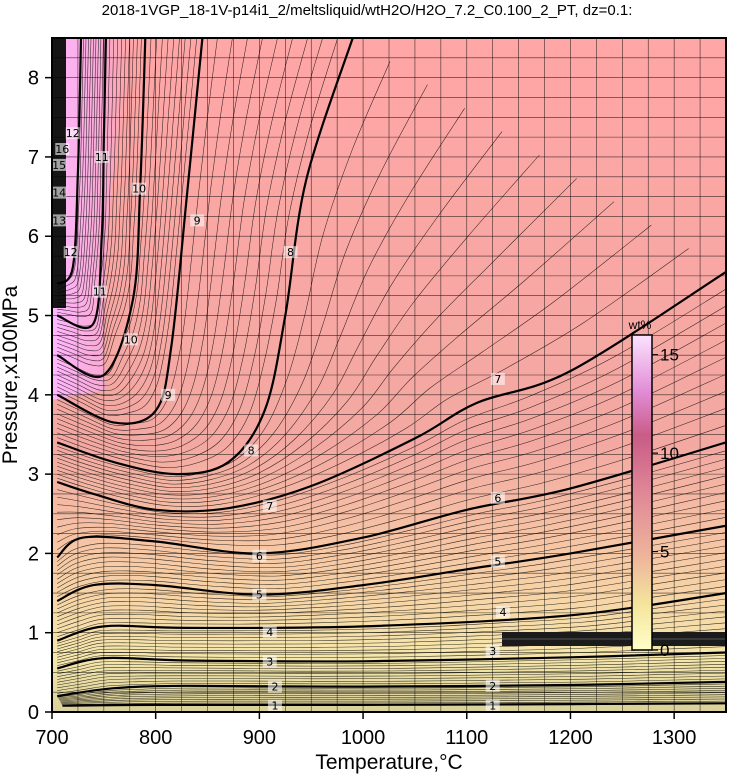  I want to click on dark-corner-strip, so click(59, 173).